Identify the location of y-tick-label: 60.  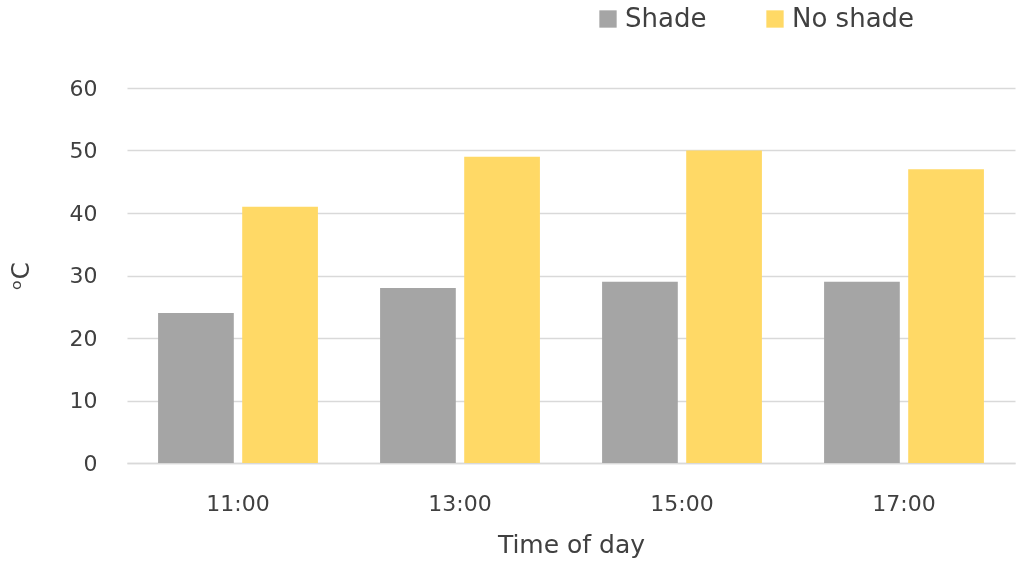
(83, 88).